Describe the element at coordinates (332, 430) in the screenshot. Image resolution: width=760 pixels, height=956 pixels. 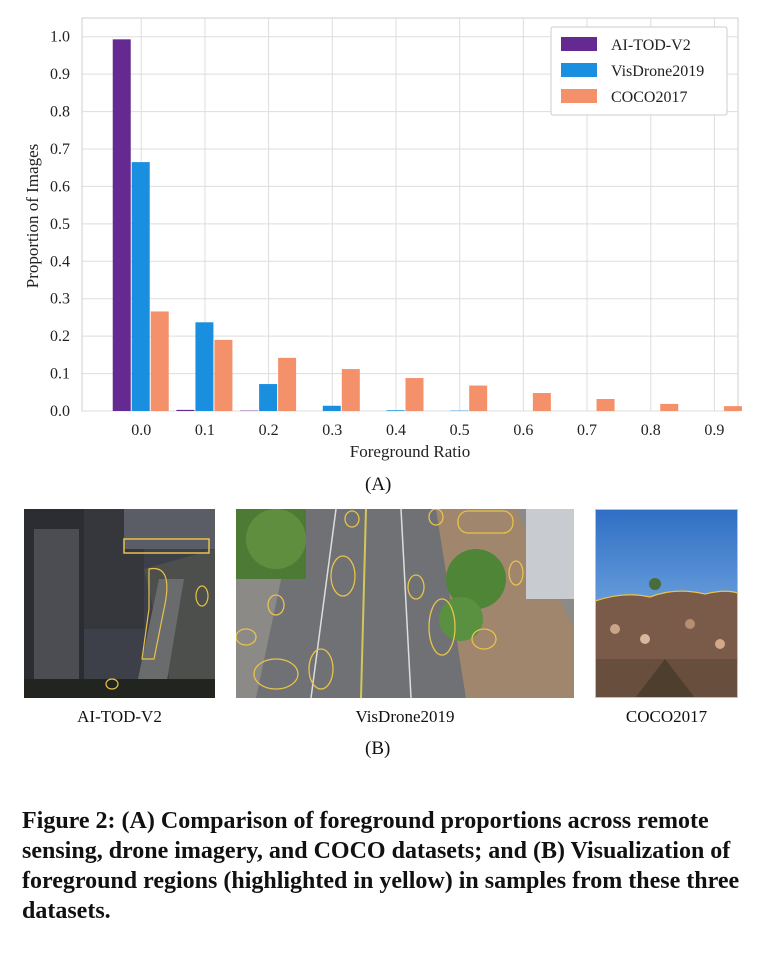
I see `x-tick-label: 0.3` at that location.